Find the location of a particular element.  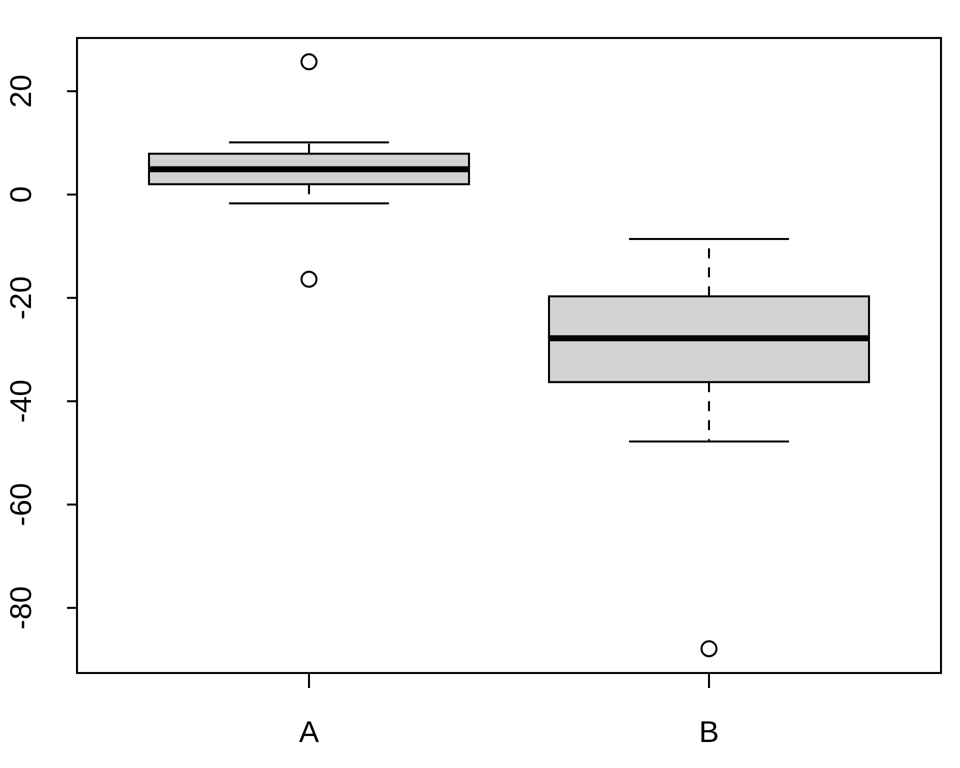

y-tick-label: -60 is located at coordinates (21, 504).